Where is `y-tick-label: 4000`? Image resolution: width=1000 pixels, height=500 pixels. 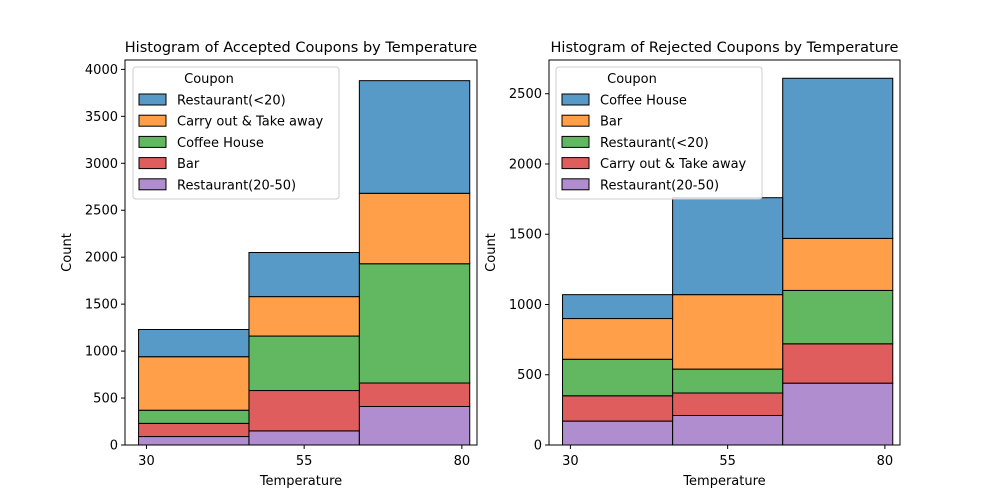
y-tick-label: 4000 is located at coordinates (101, 70).